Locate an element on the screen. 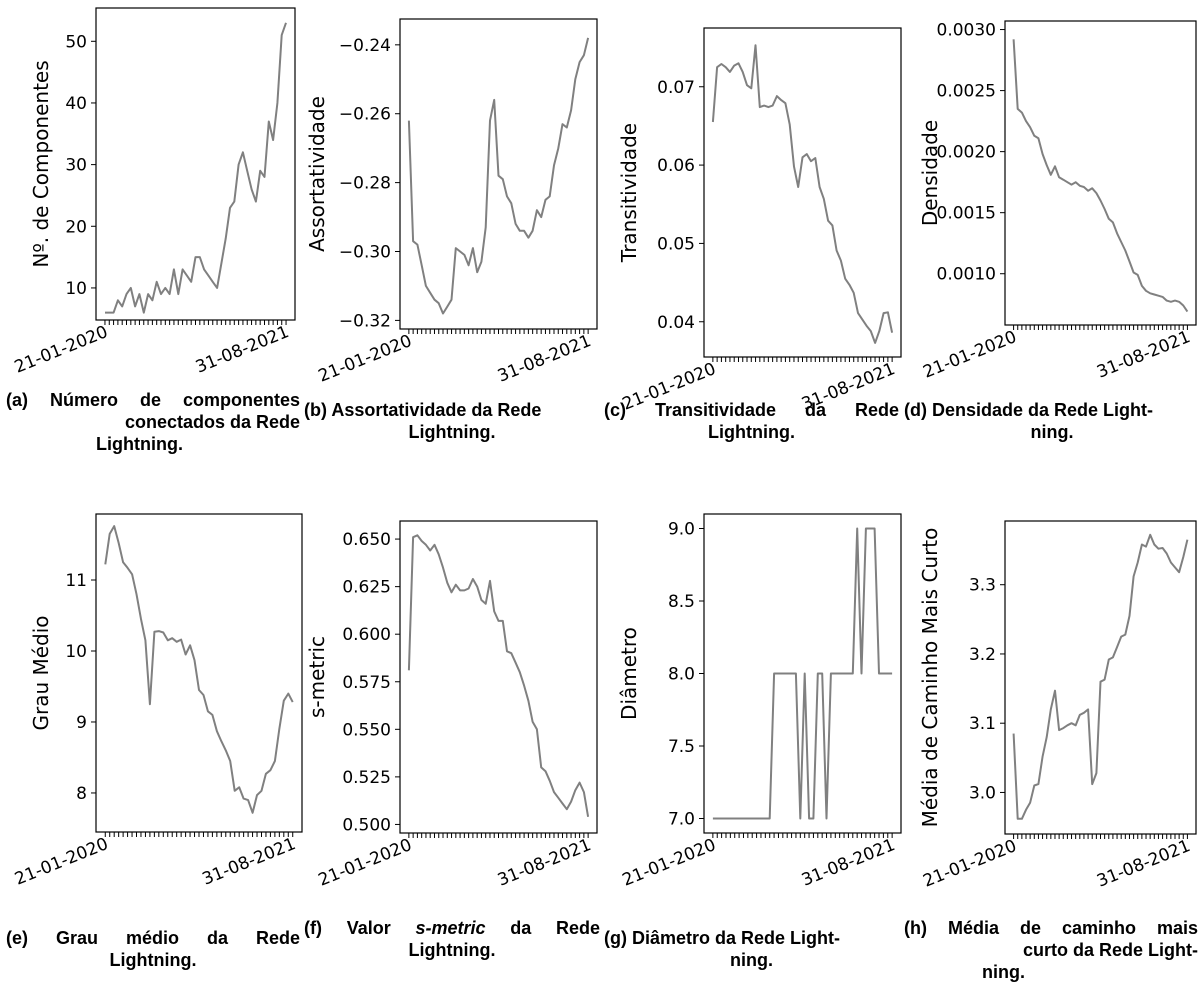 The image size is (1204, 994). chart-f-ytick-label: 0.600 is located at coordinates (366, 635).